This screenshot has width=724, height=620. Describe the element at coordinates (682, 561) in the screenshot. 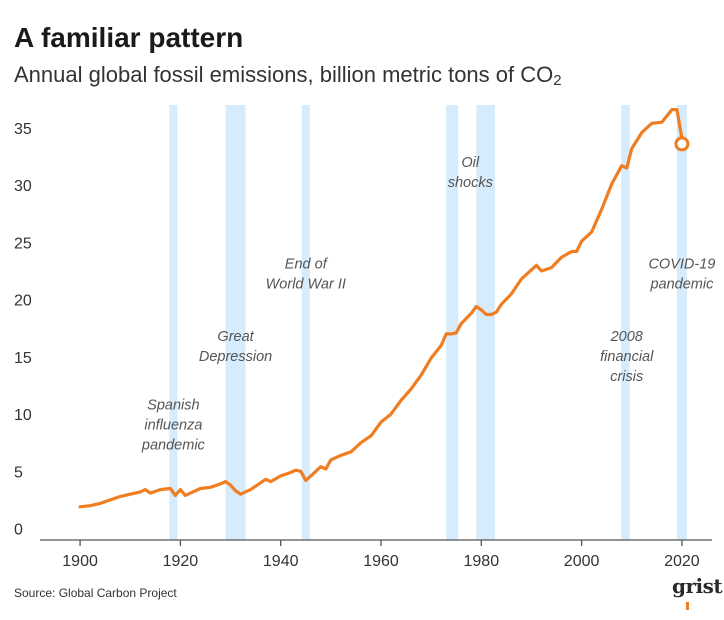

I see `x-tick-label-2020: 2020` at that location.